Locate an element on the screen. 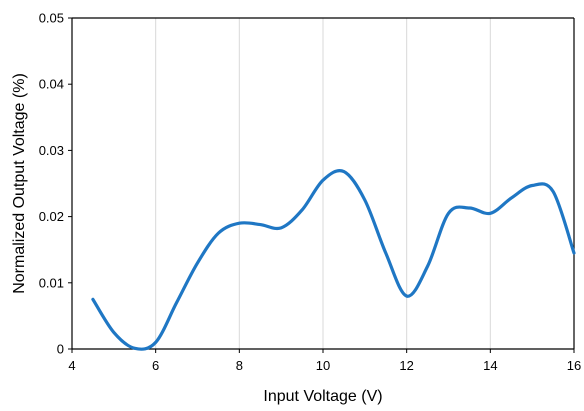 The width and height of the screenshot is (584, 411). y-tick-label: 0.02 is located at coordinates (51, 216).